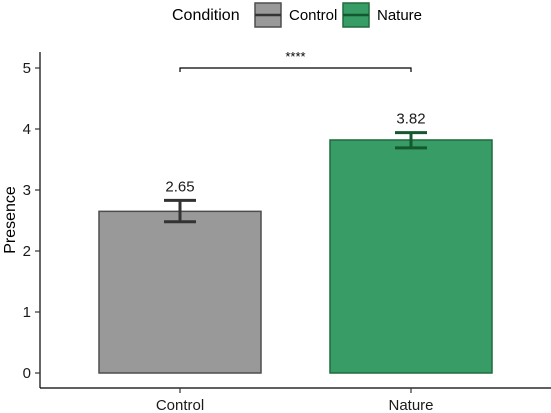  I want to click on y-tick-label: 4, so click(27, 129).